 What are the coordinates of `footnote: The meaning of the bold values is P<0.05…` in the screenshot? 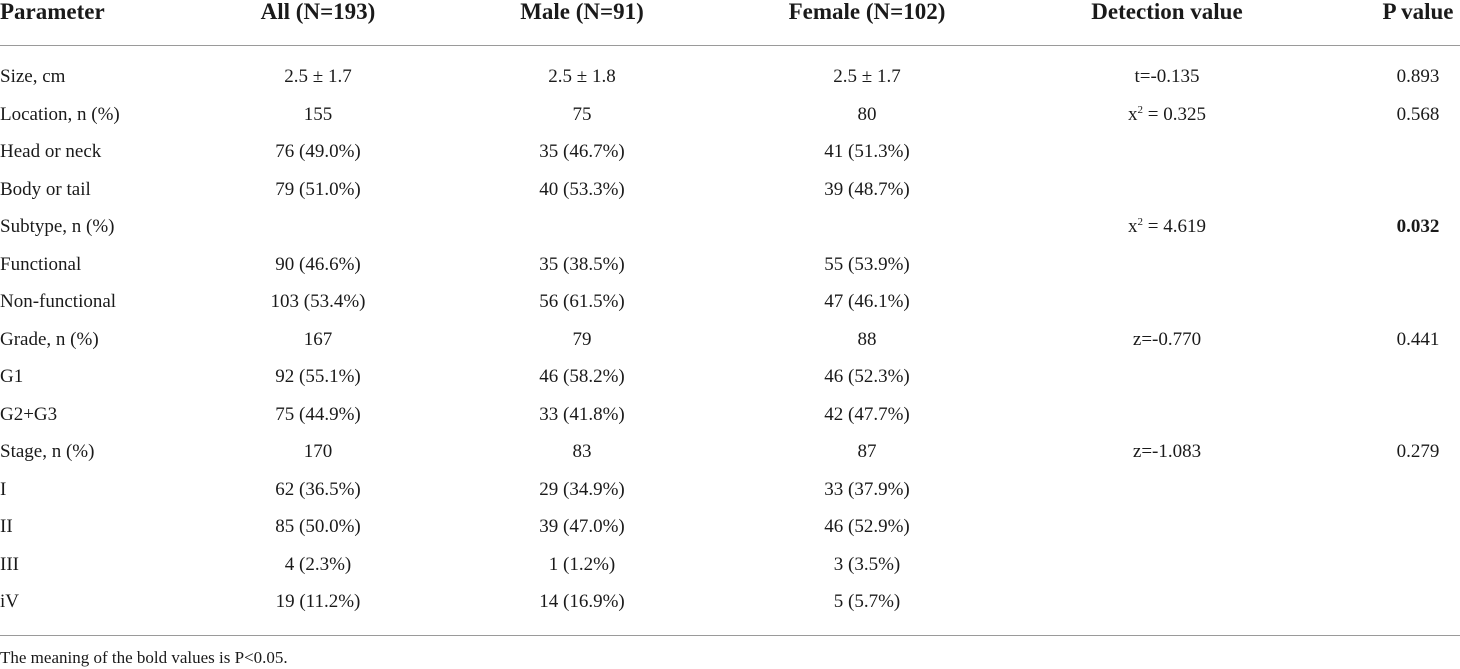 It's located at (144, 657).